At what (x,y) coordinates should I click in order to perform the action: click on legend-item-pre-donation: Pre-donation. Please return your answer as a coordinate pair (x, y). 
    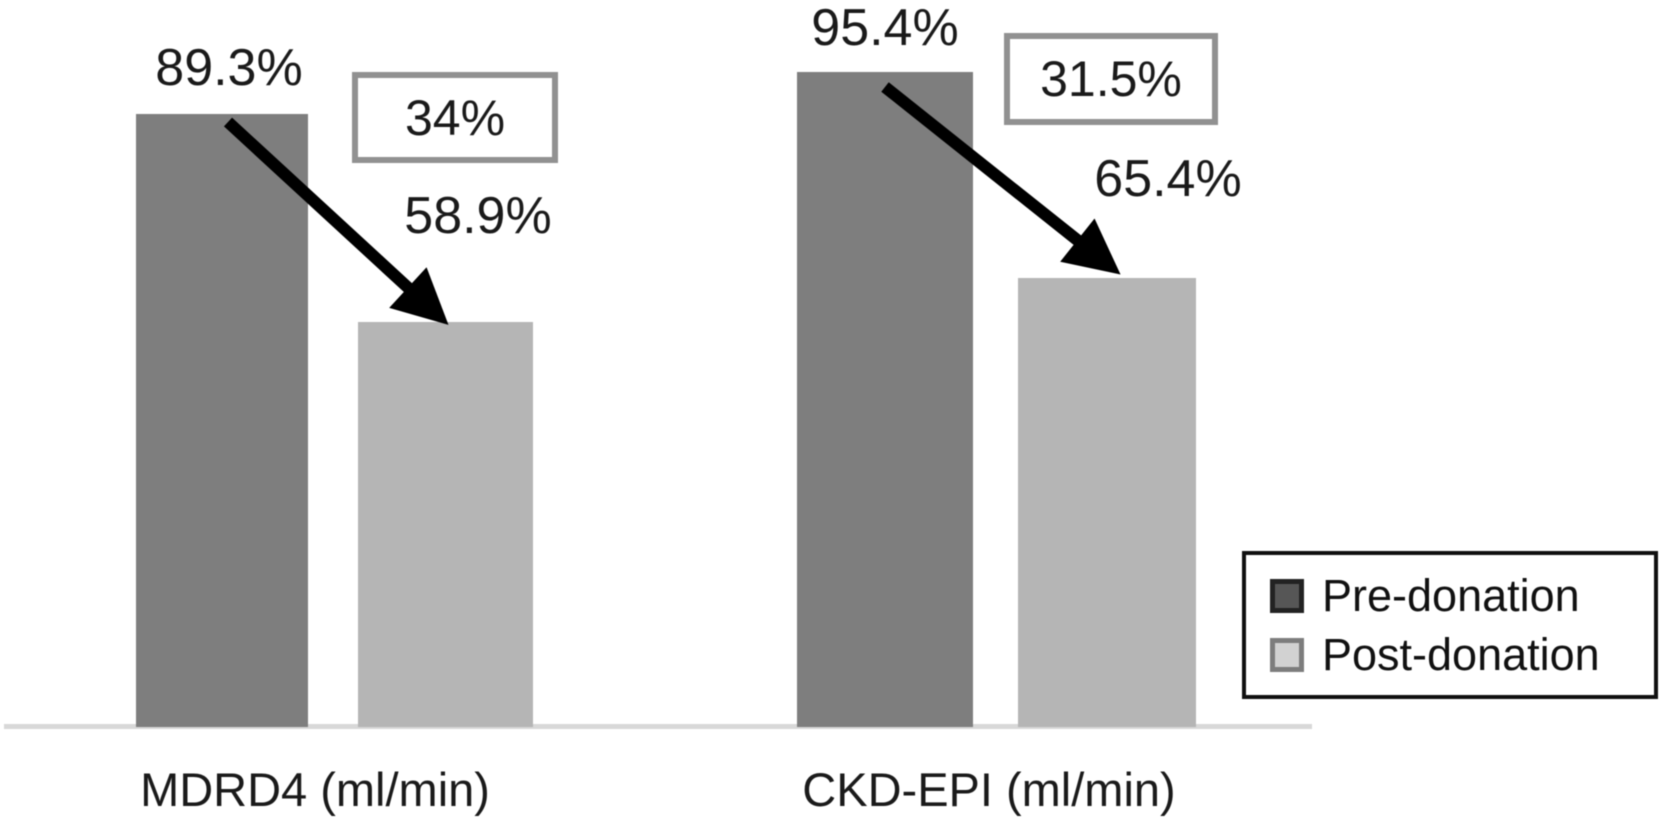
    Looking at the image, I should click on (1462, 595).